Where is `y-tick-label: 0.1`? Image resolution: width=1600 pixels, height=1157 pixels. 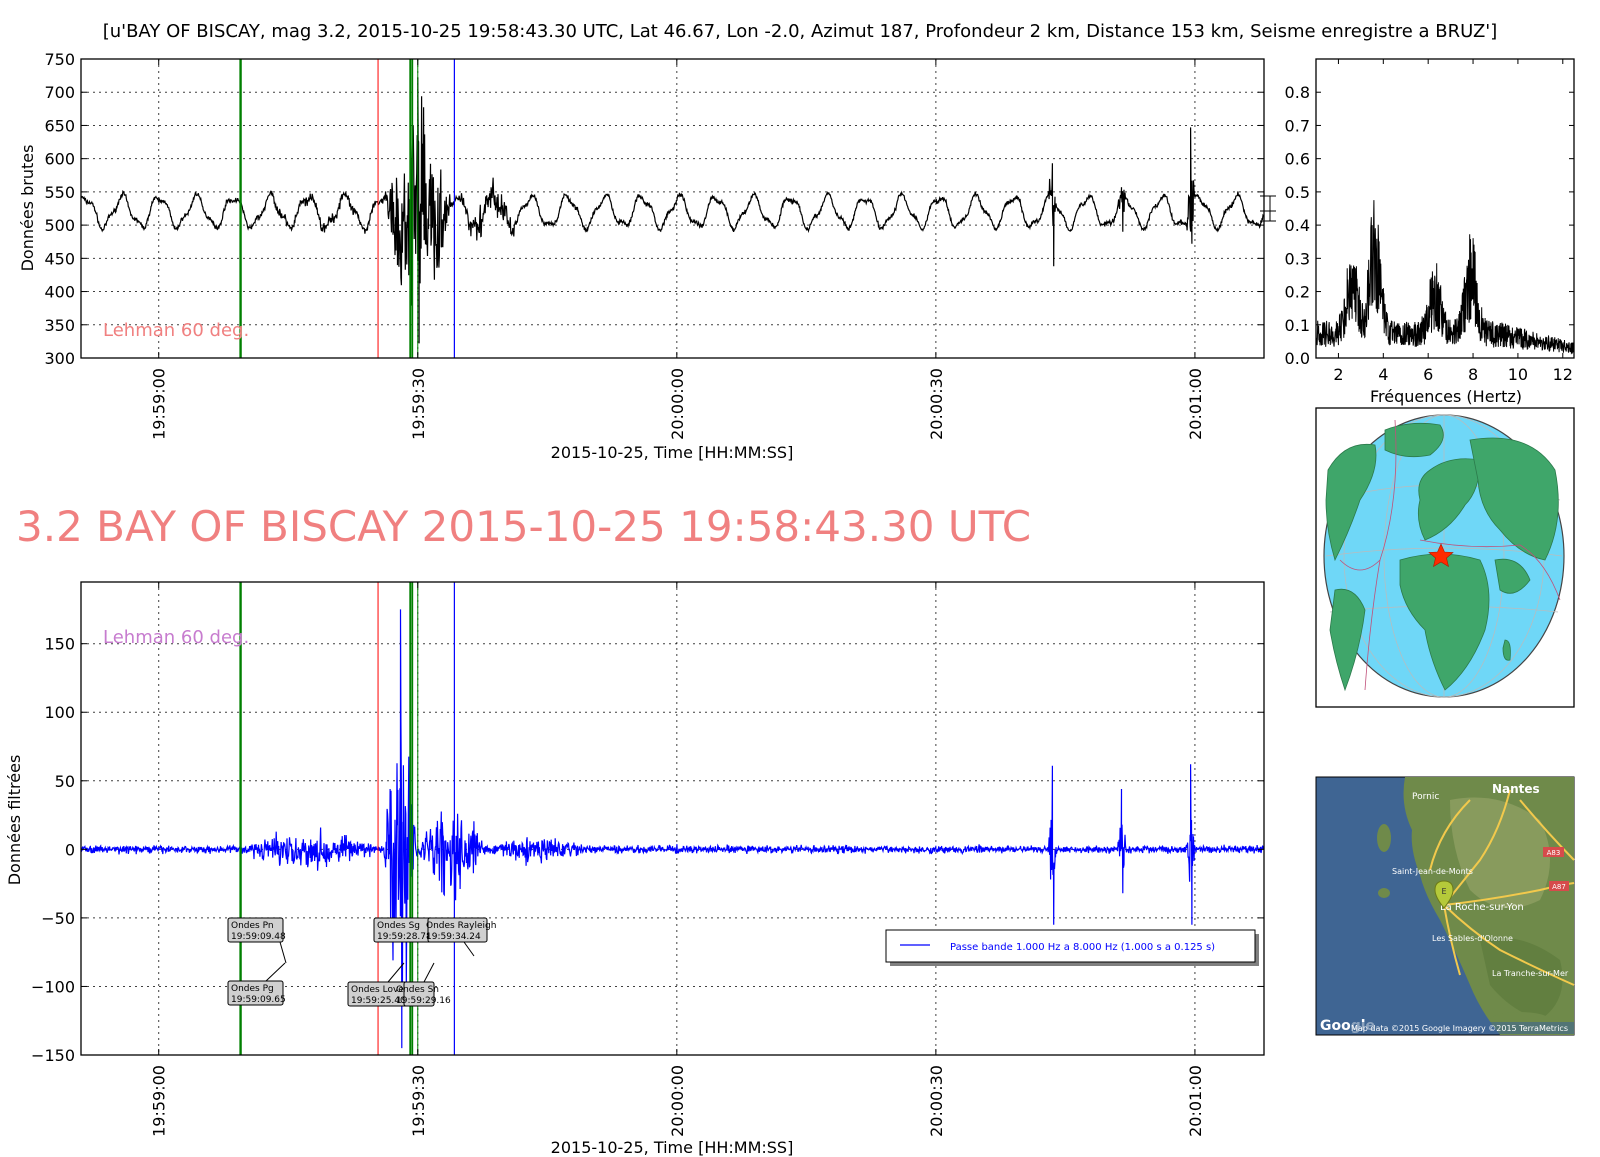
y-tick-label: 0.1 is located at coordinates (1297, 325).